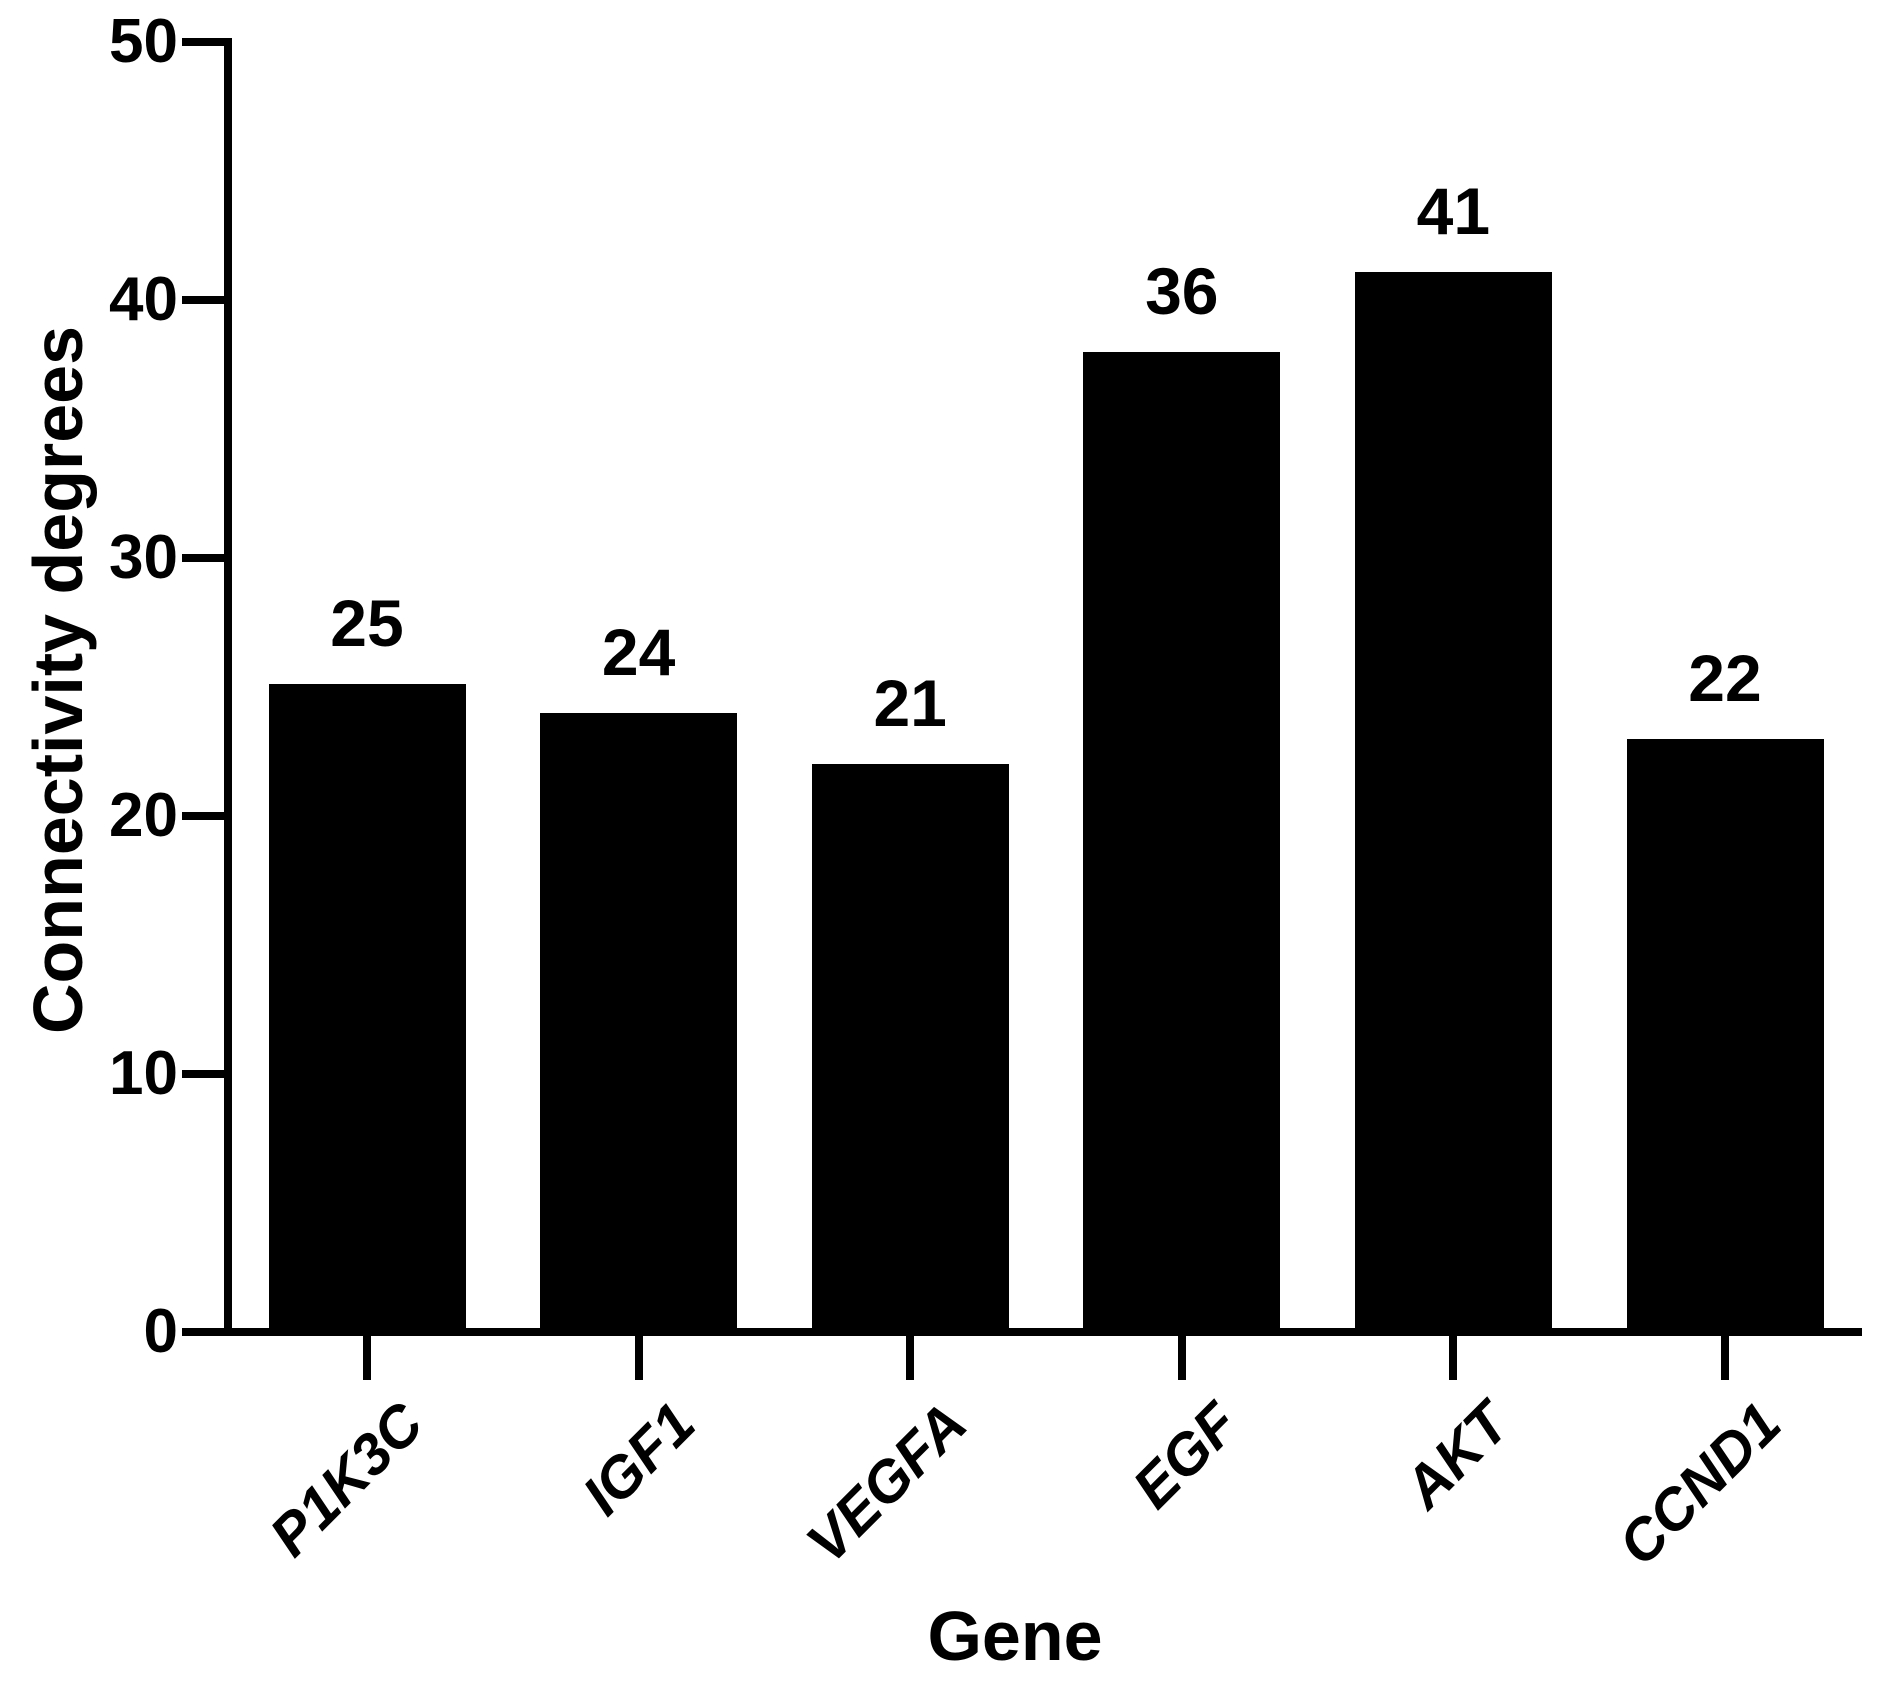  What do you see at coordinates (1185, 1455) in the screenshot?
I see `x-axis-category-label: EGF` at bounding box center [1185, 1455].